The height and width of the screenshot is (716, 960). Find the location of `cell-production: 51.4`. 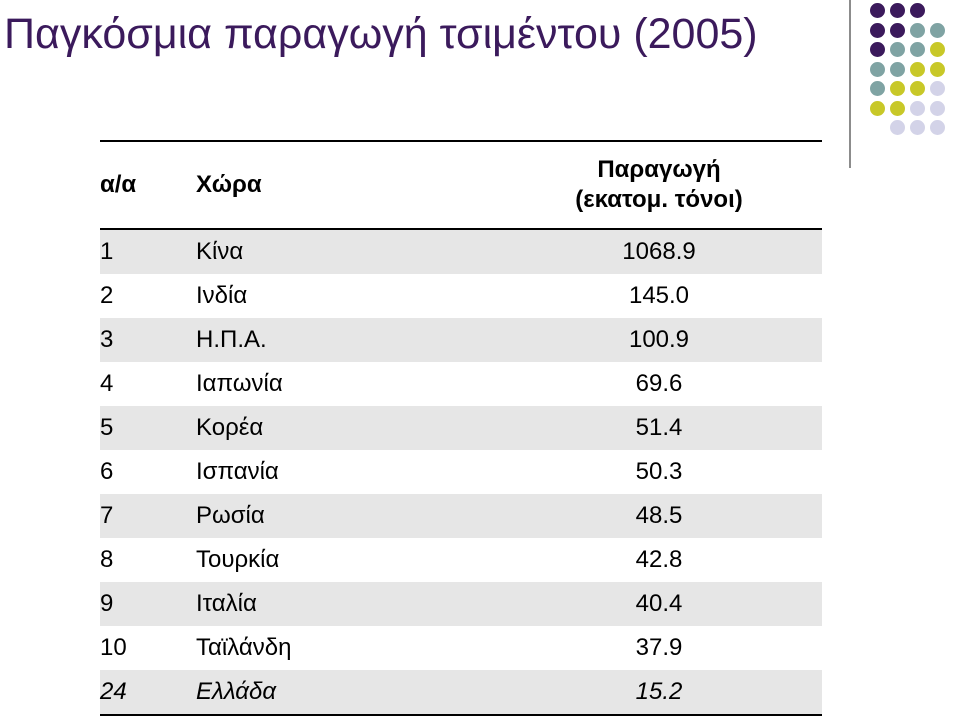

cell-production: 51.4 is located at coordinates (659, 428).